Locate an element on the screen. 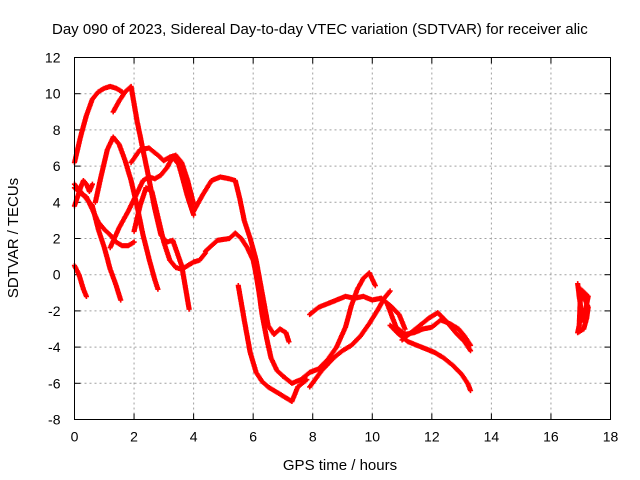  y-tick-label: 12 is located at coordinates (53, 58).